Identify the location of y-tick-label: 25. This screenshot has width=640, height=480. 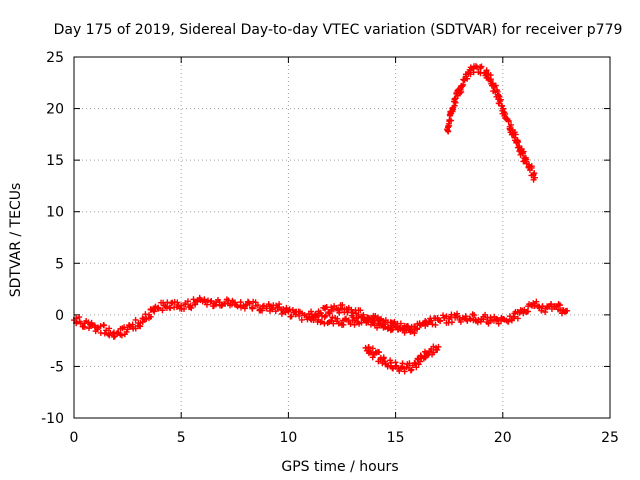
(55, 58).